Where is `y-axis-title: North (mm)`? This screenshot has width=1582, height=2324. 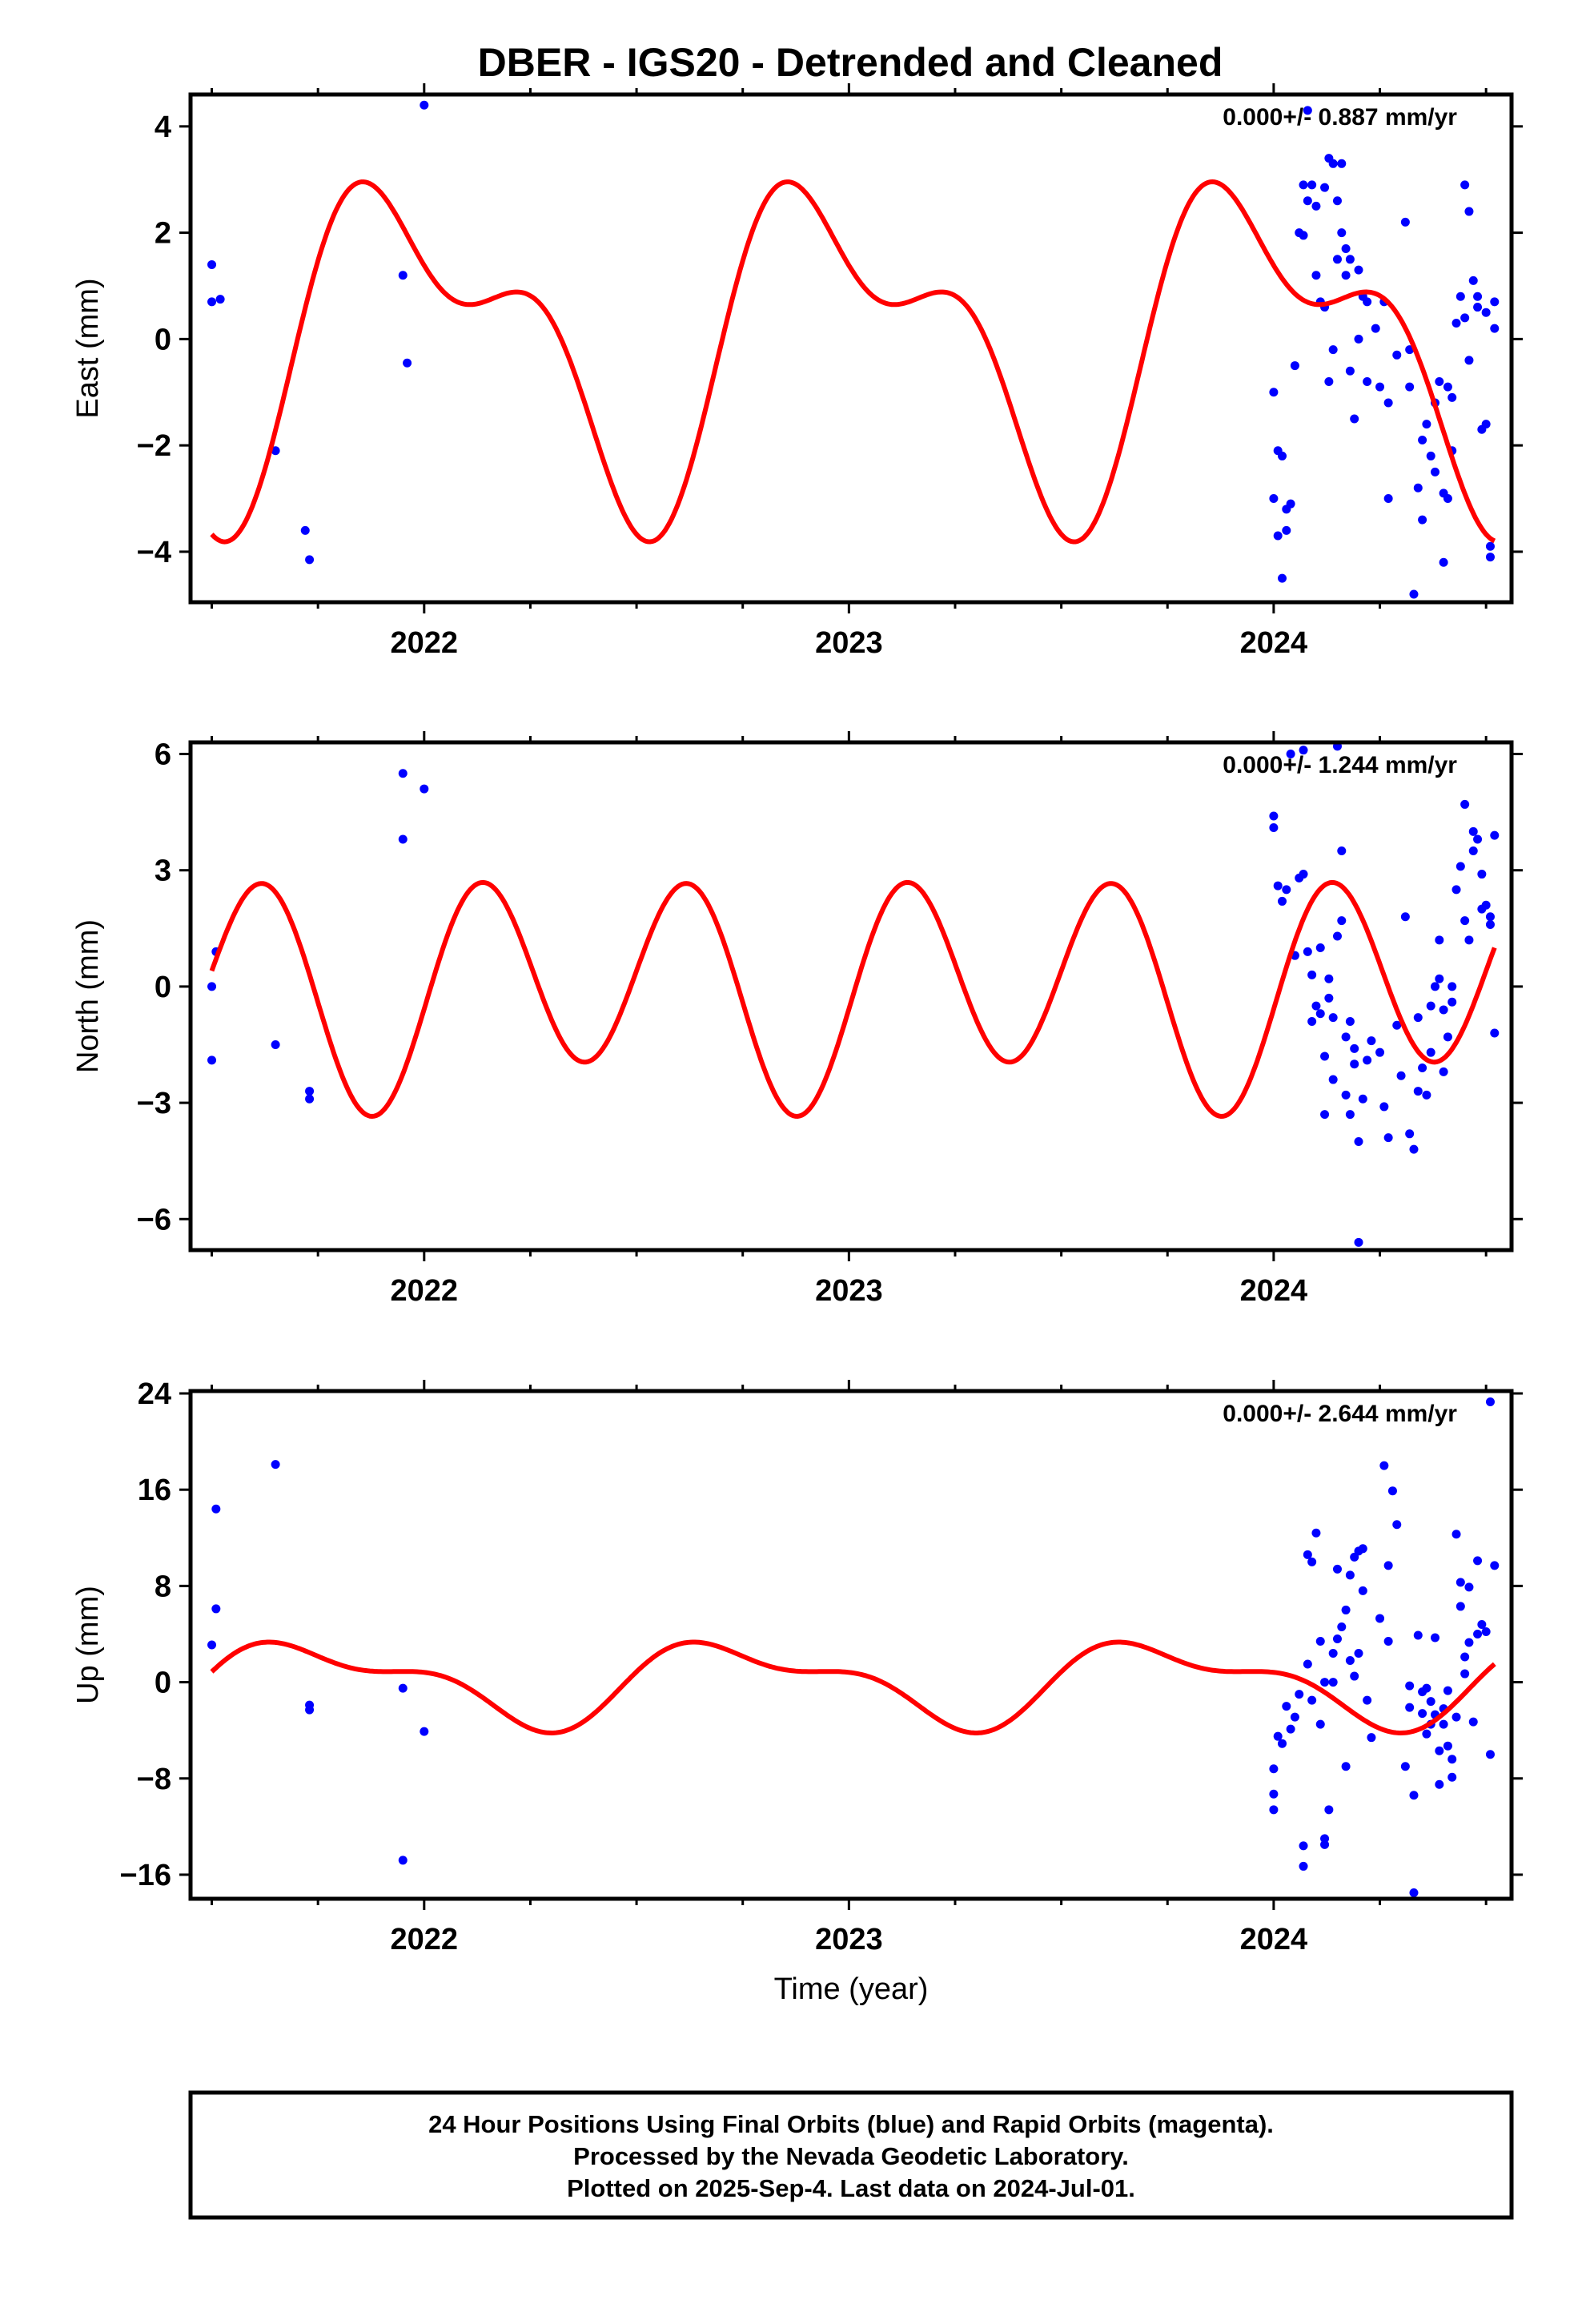
y-axis-title: North (mm) is located at coordinates (88, 996).